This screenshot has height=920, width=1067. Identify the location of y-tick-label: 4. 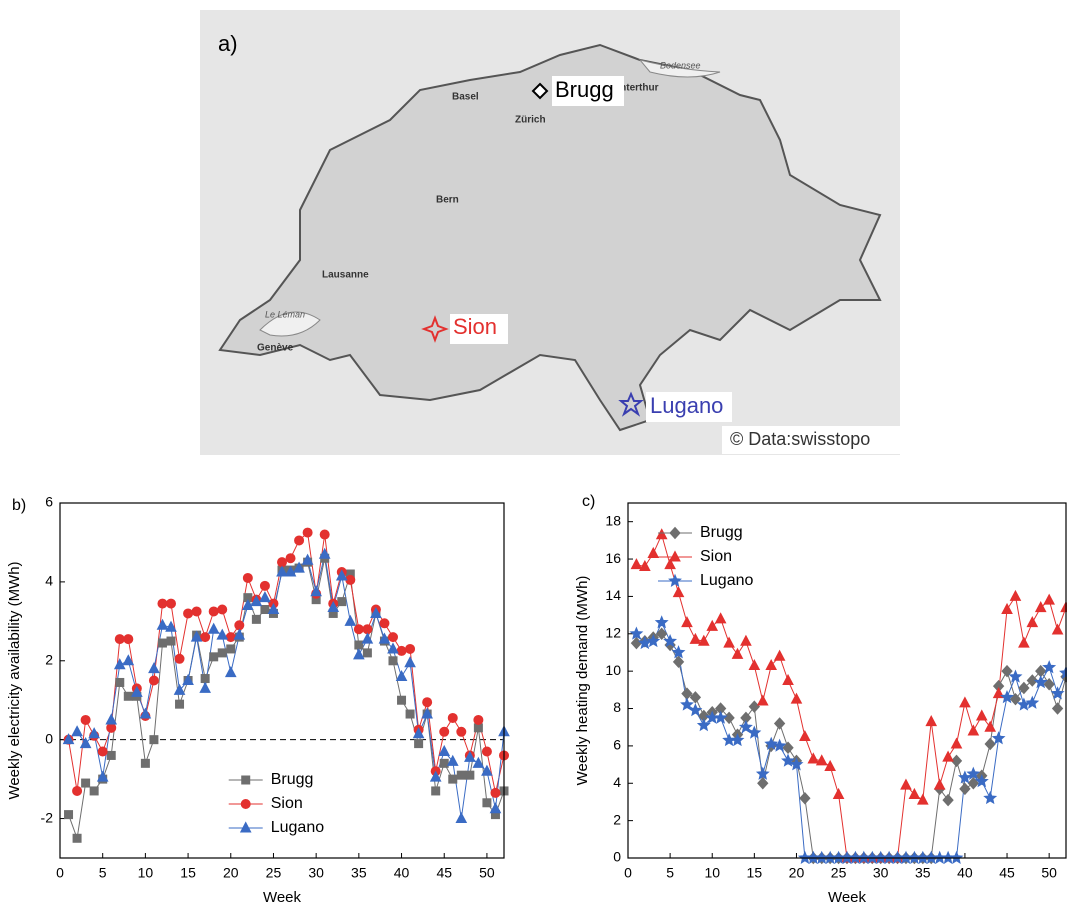
(49, 581).